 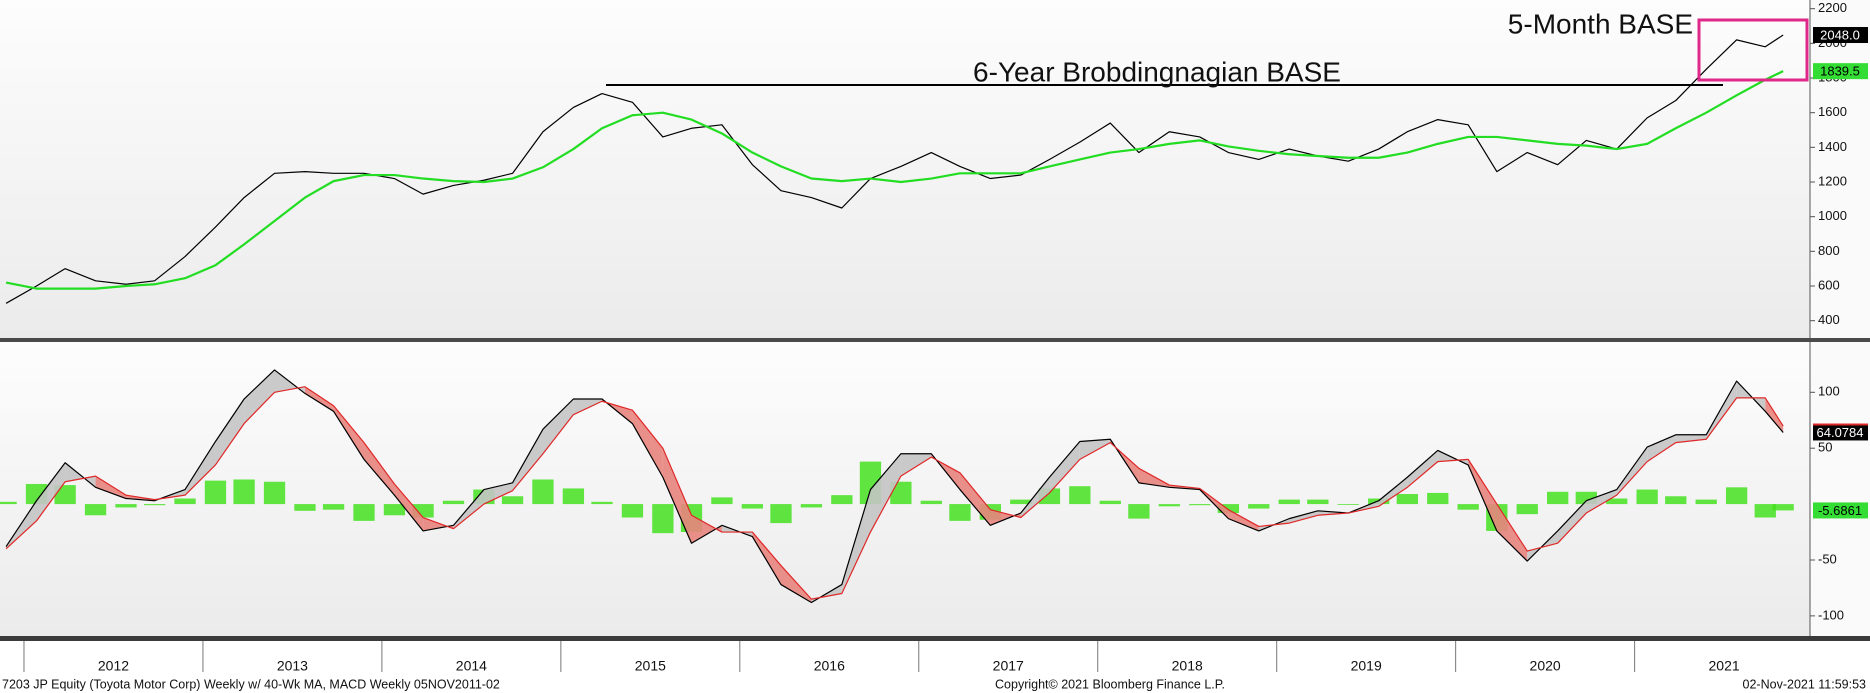 I want to click on x-tick-label: 2014, so click(x=471, y=666).